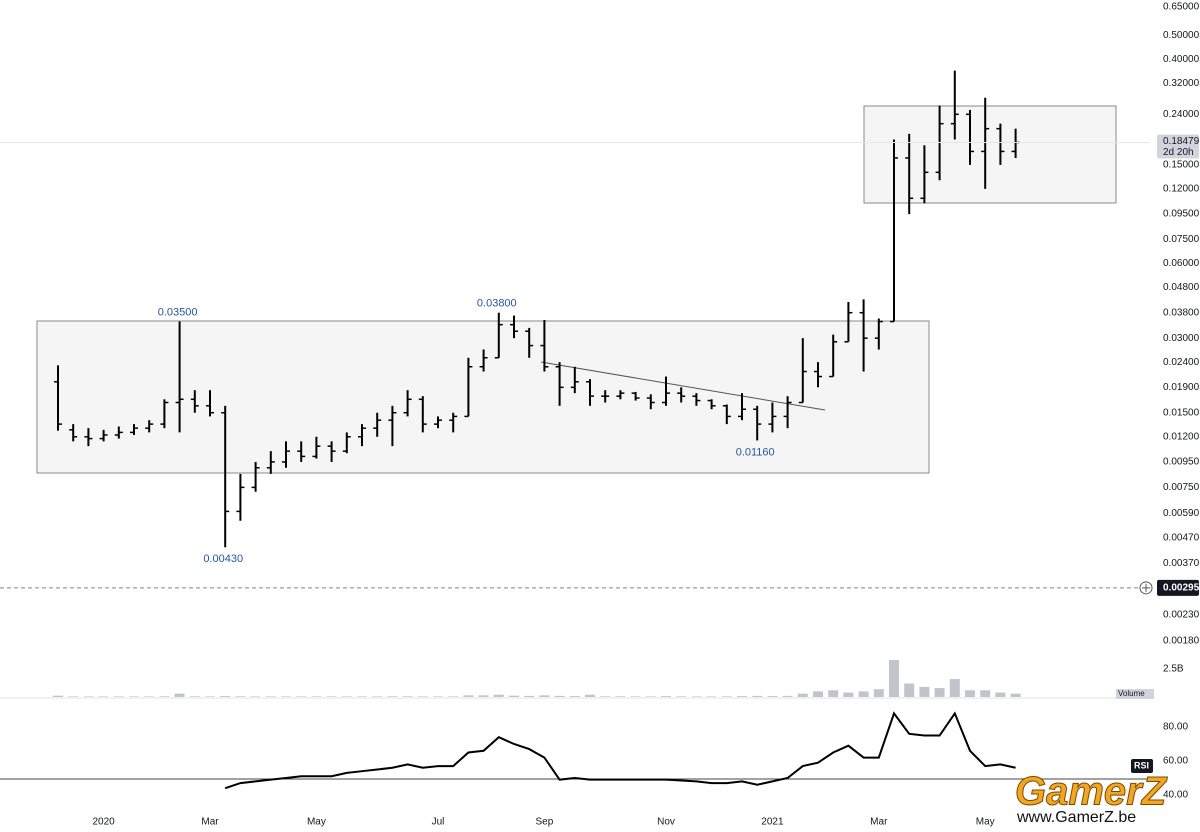 The image size is (1200, 832). I want to click on annotation-label: 0.00430, so click(223, 559).